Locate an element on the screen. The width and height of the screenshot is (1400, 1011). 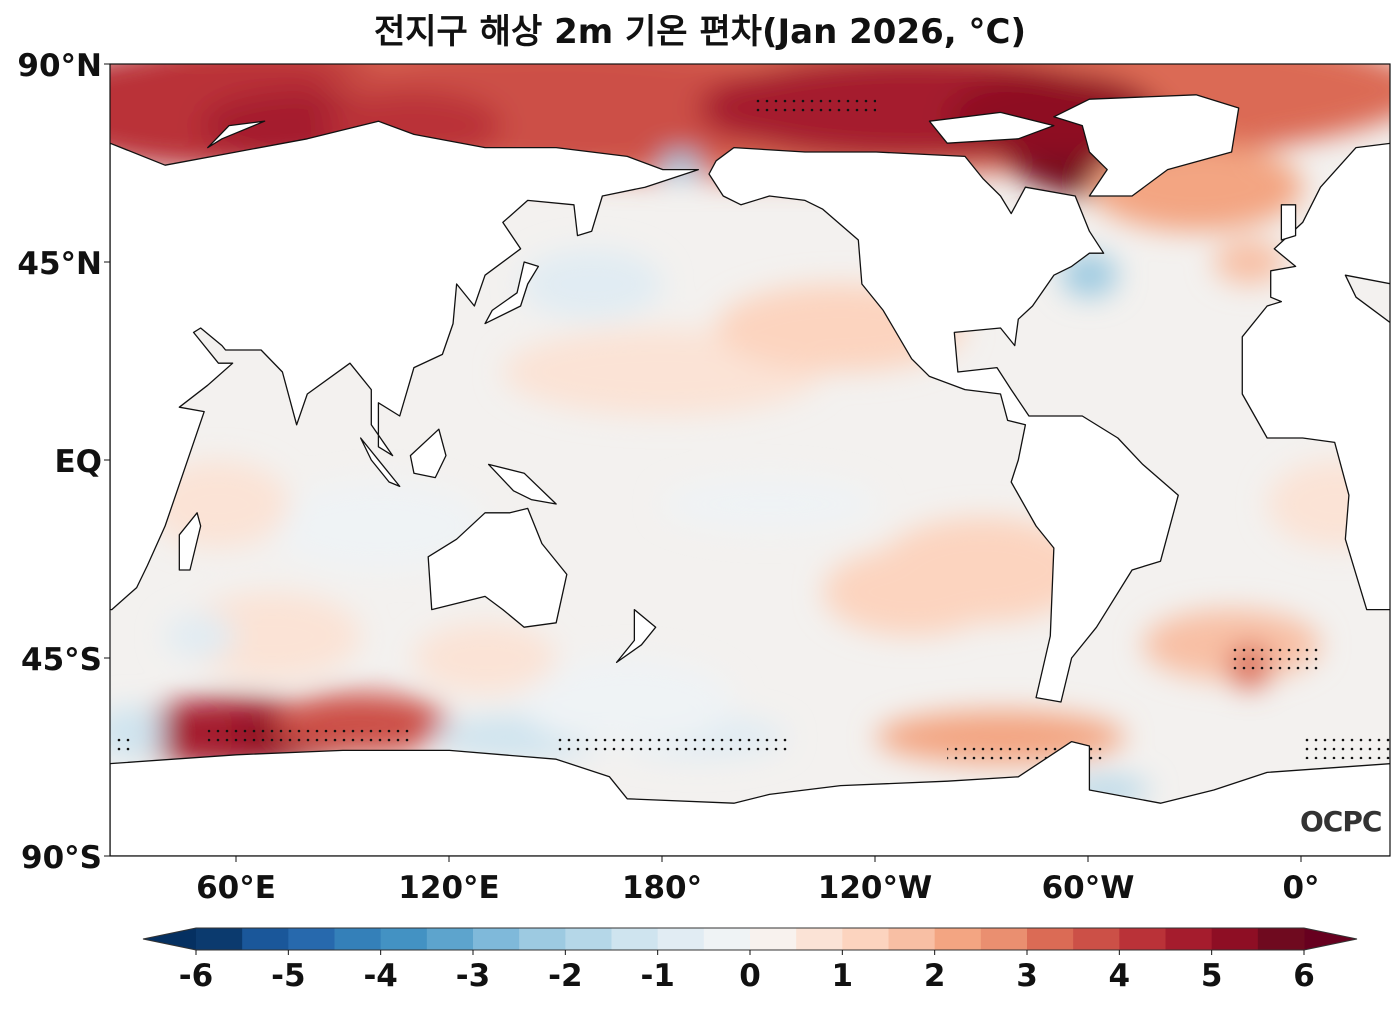
lon-label-120e: 120°E is located at coordinates (449, 888).